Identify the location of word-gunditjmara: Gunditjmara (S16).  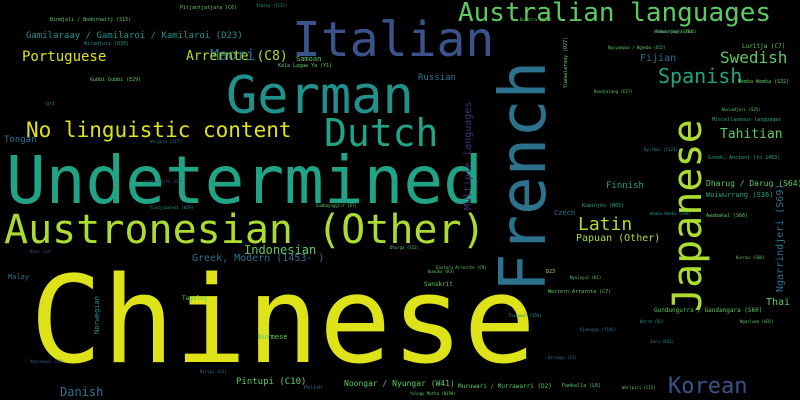
(676, 31).